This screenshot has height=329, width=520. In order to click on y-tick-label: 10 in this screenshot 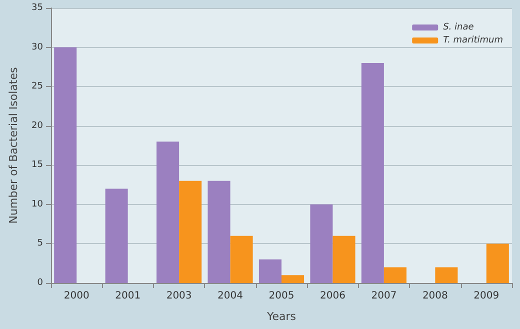, I will do `click(38, 204)`.